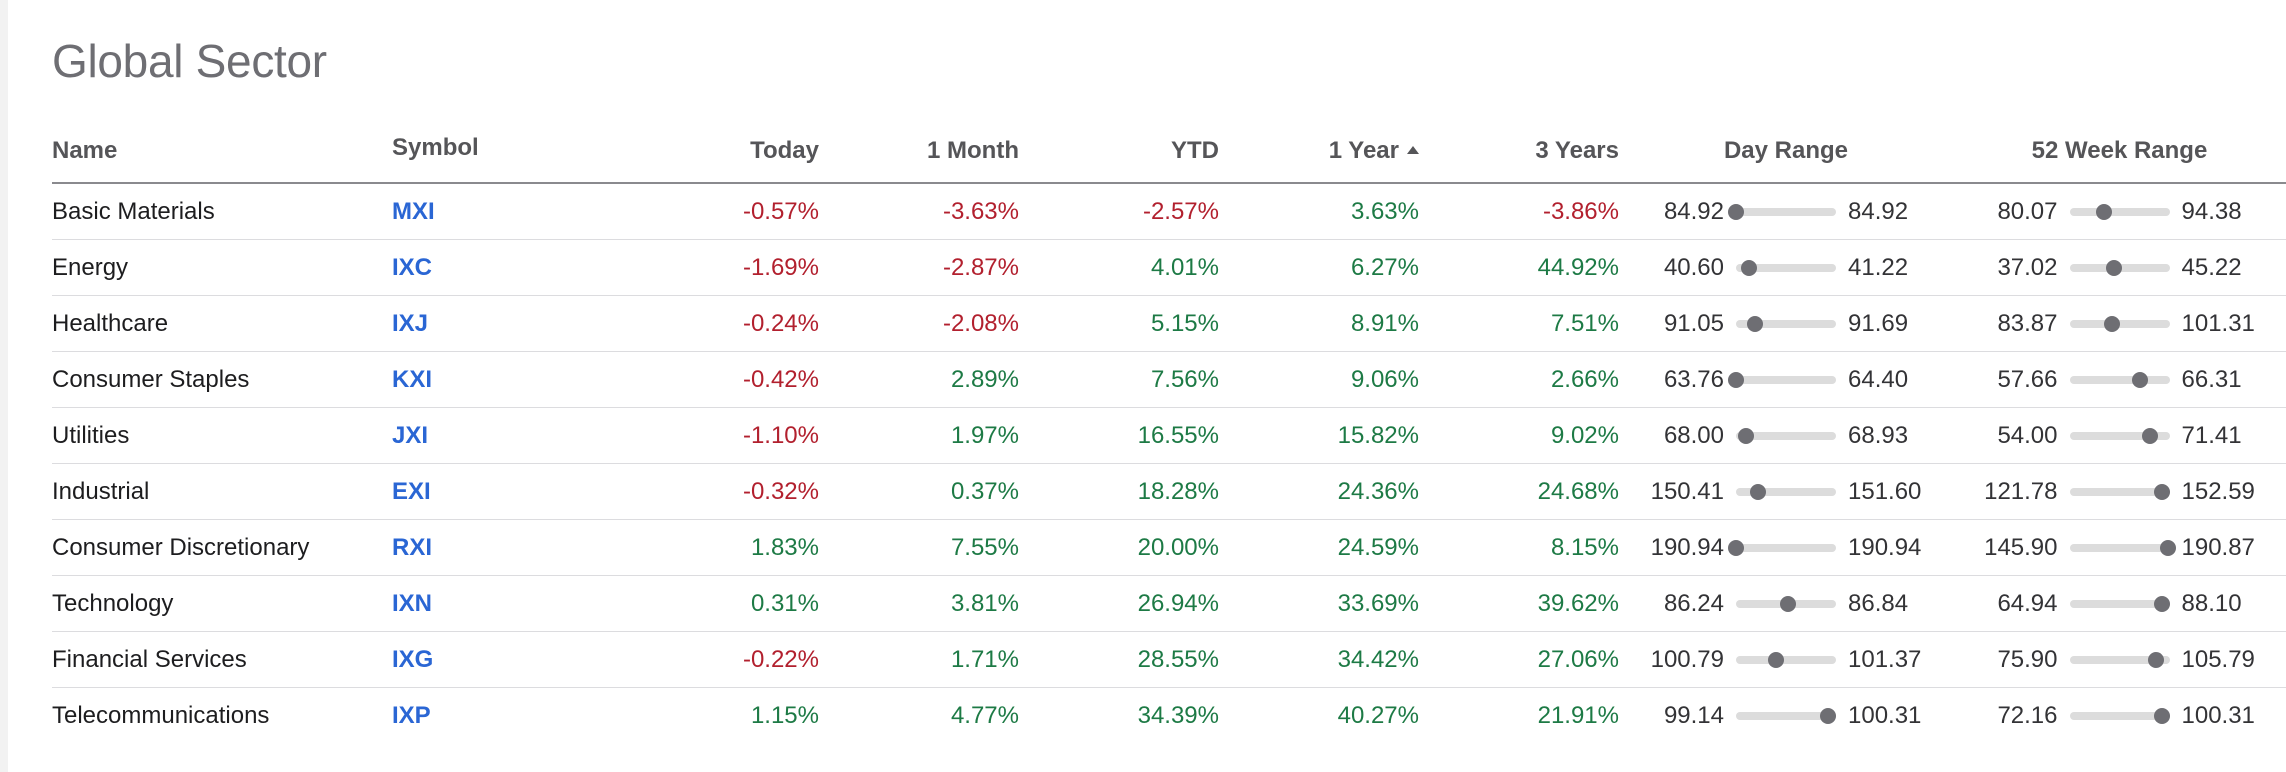 This screenshot has height=772, width=2286. What do you see at coordinates (919, 152) in the screenshot?
I see `column-header-1-month: 1 Month` at bounding box center [919, 152].